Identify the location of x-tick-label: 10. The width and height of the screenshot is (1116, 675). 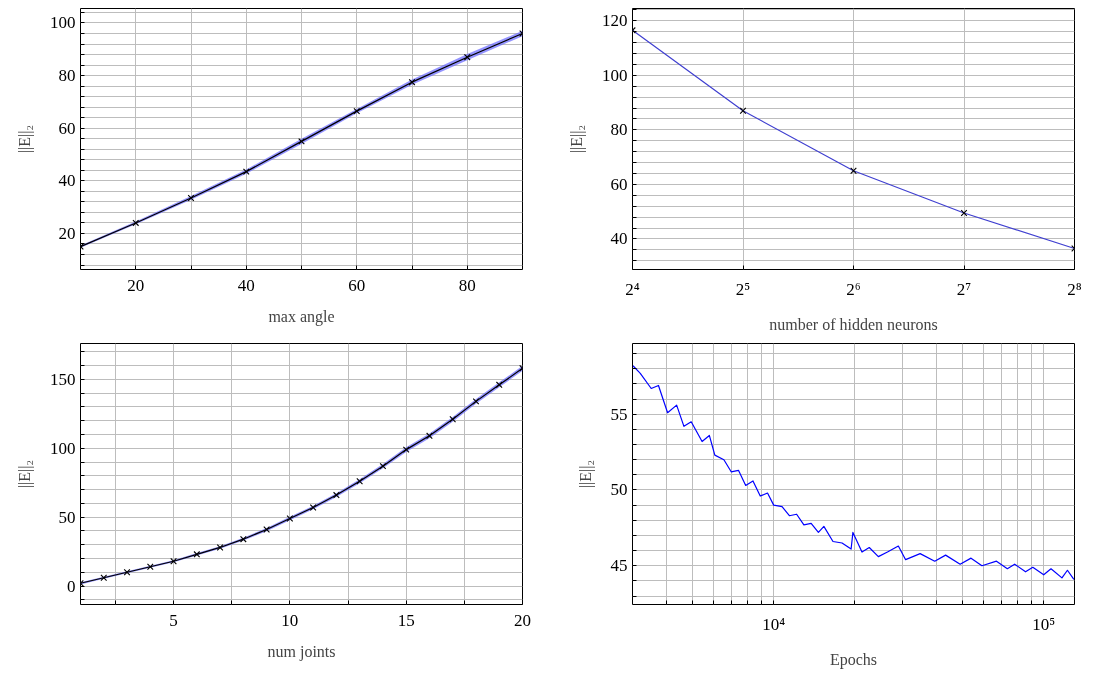
(290, 620).